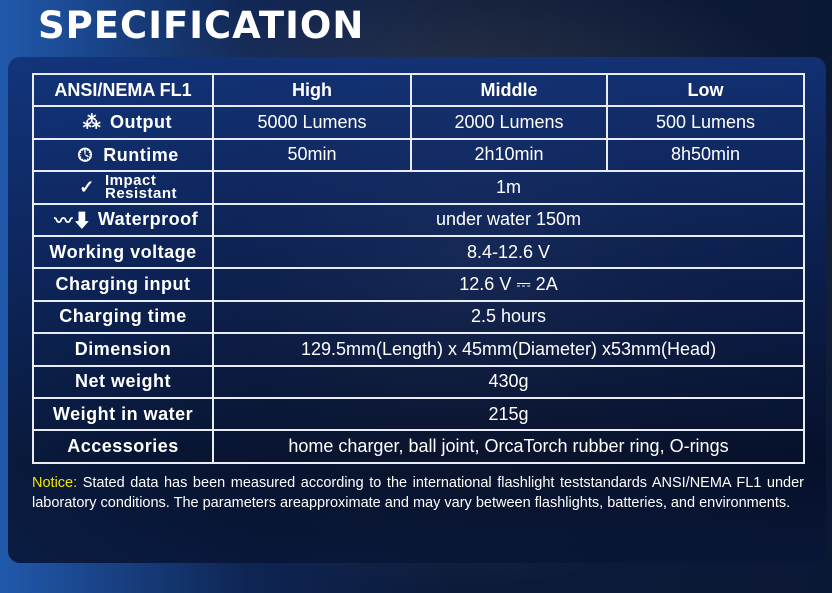  What do you see at coordinates (705, 122) in the screenshot?
I see `cell: 500 Lumens` at bounding box center [705, 122].